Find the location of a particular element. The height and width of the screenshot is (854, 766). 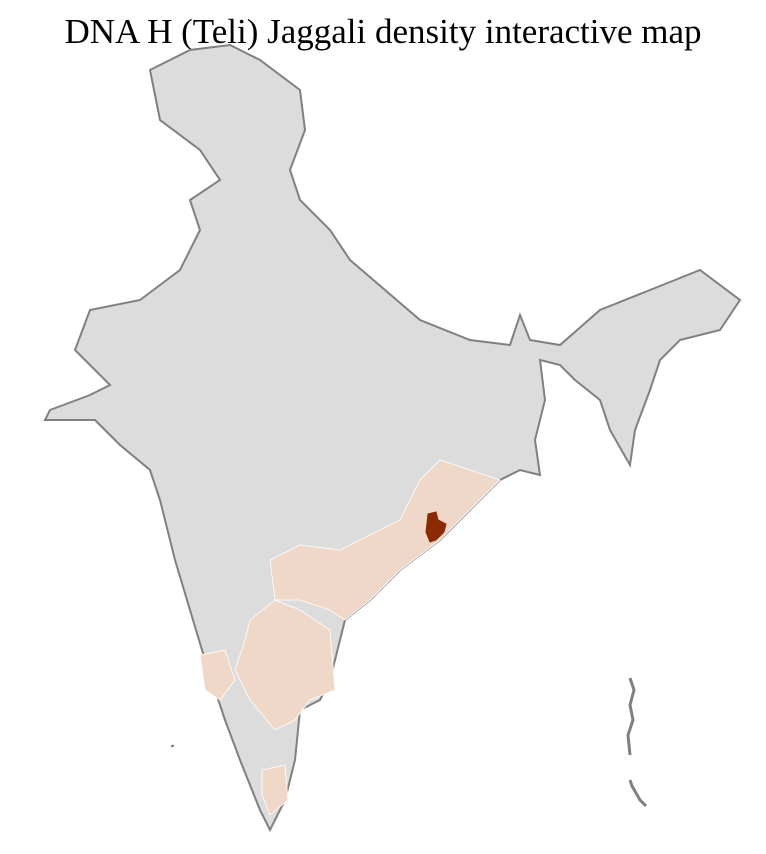

lakshadweep-islands is located at coordinates (172, 746).